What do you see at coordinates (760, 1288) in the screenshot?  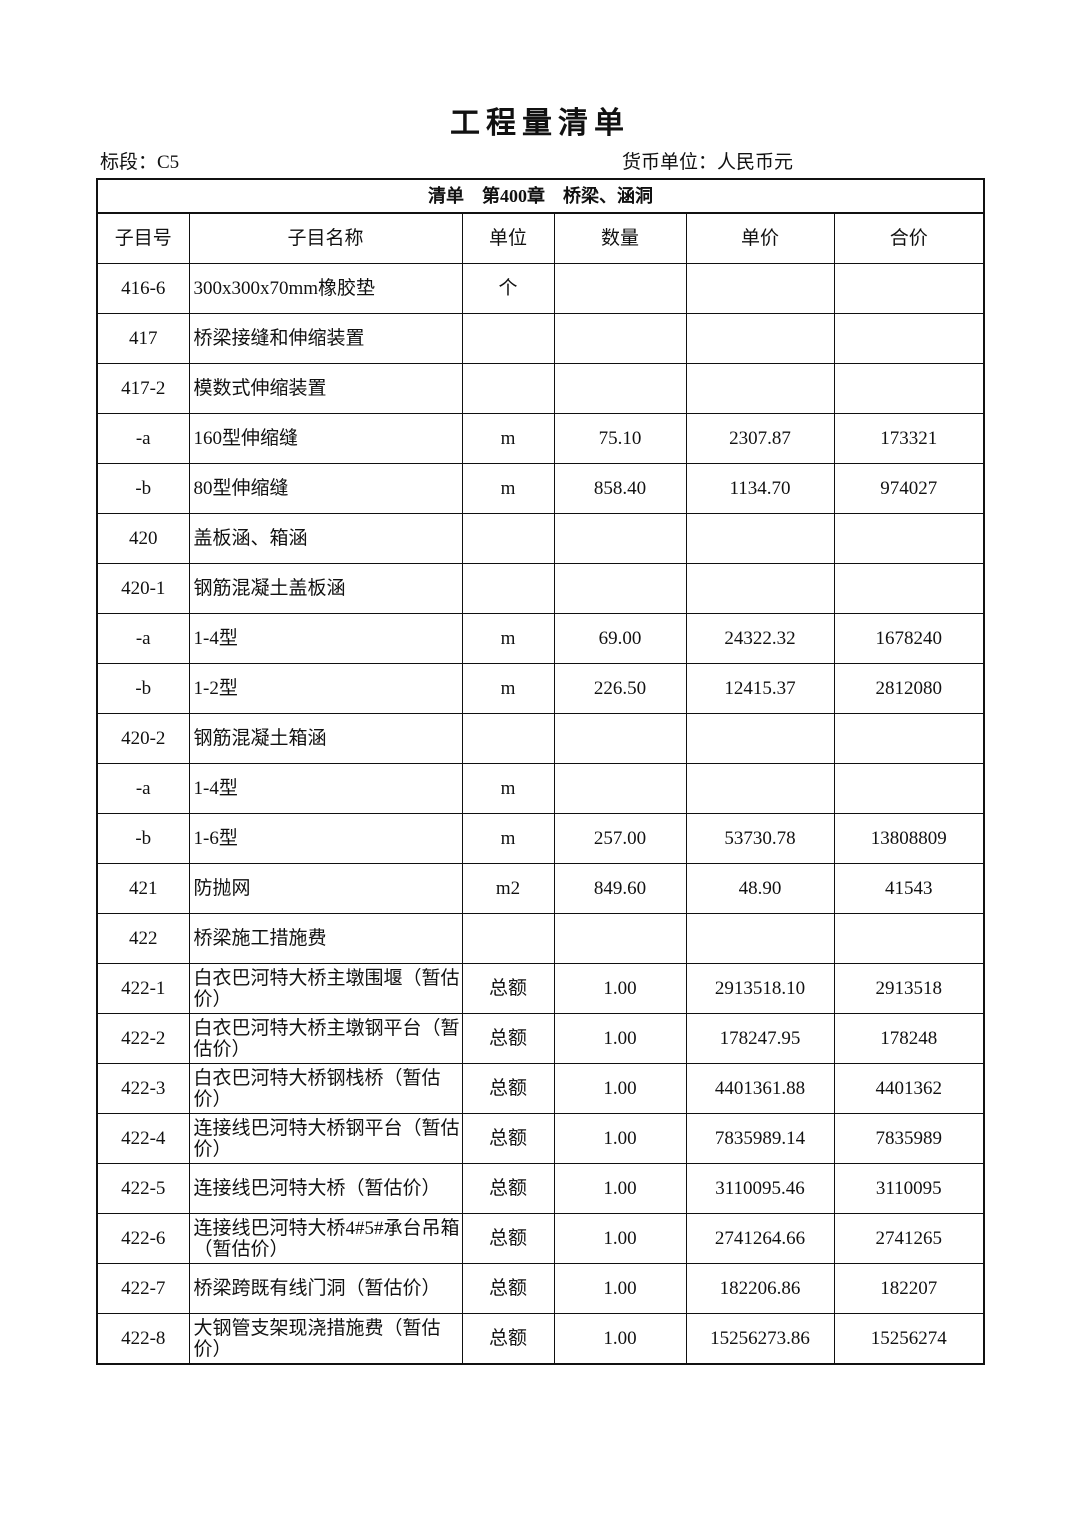 I see `cell-unit-price: 182206.86` at bounding box center [760, 1288].